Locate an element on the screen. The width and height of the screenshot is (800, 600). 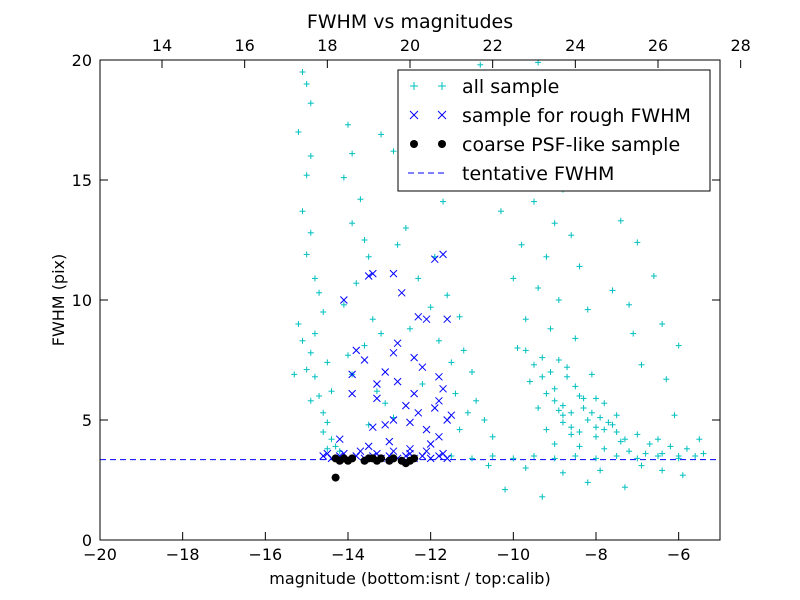
legend-dot-marker is located at coordinates (414, 144).